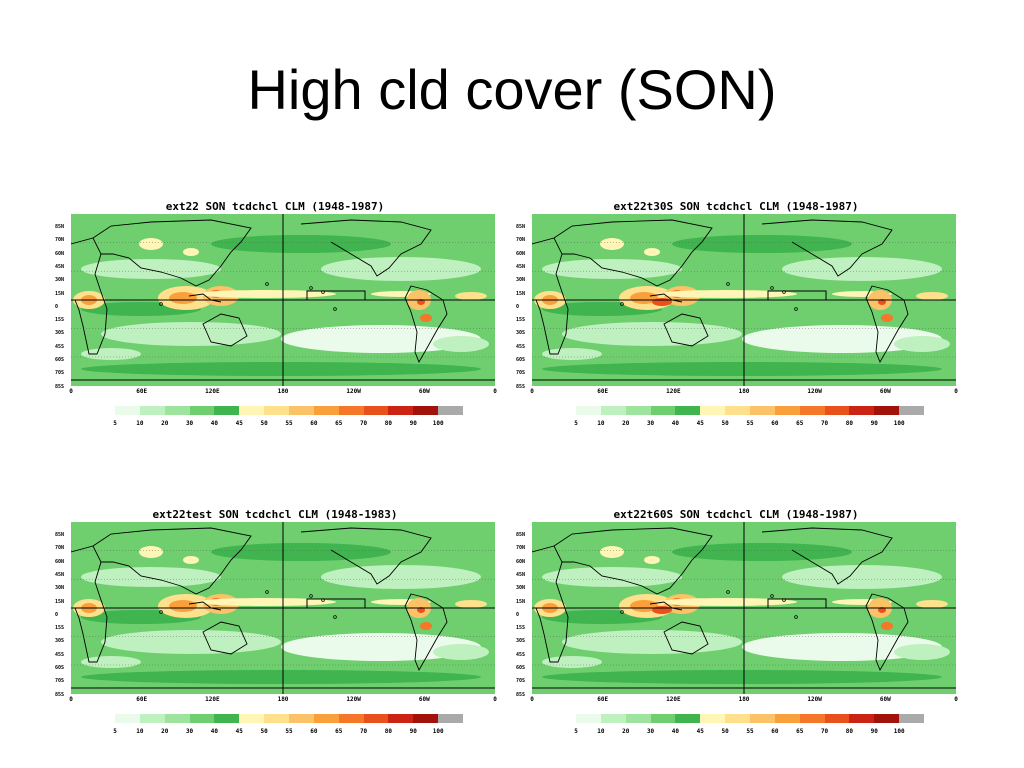 The height and width of the screenshot is (768, 1024). Describe the element at coordinates (438, 731) in the screenshot. I see `colorbar-label: 100` at that location.